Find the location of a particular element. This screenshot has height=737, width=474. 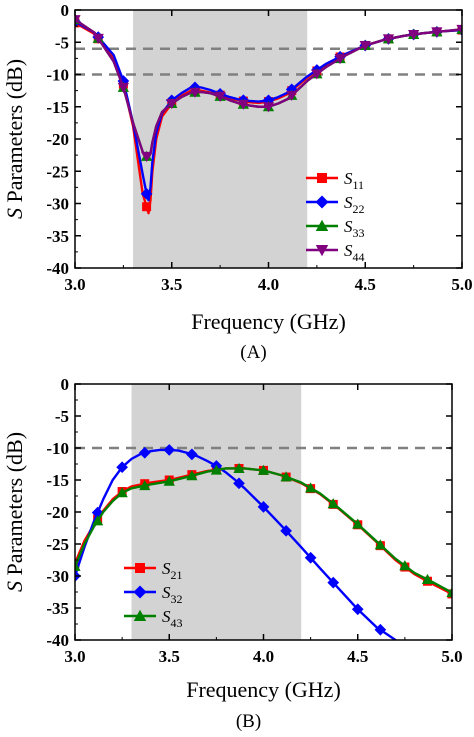

legend-label-s22: S22 is located at coordinates (354, 204).